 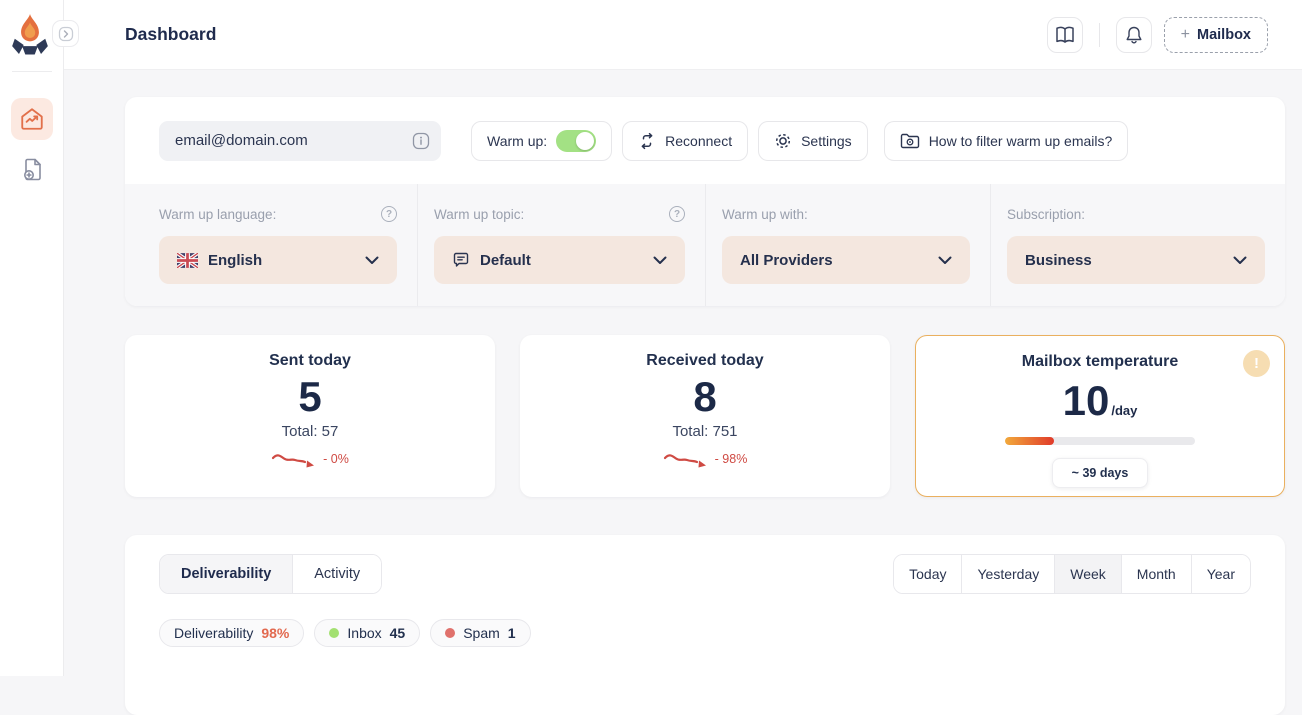 I want to click on refresh-icon, so click(x=647, y=141).